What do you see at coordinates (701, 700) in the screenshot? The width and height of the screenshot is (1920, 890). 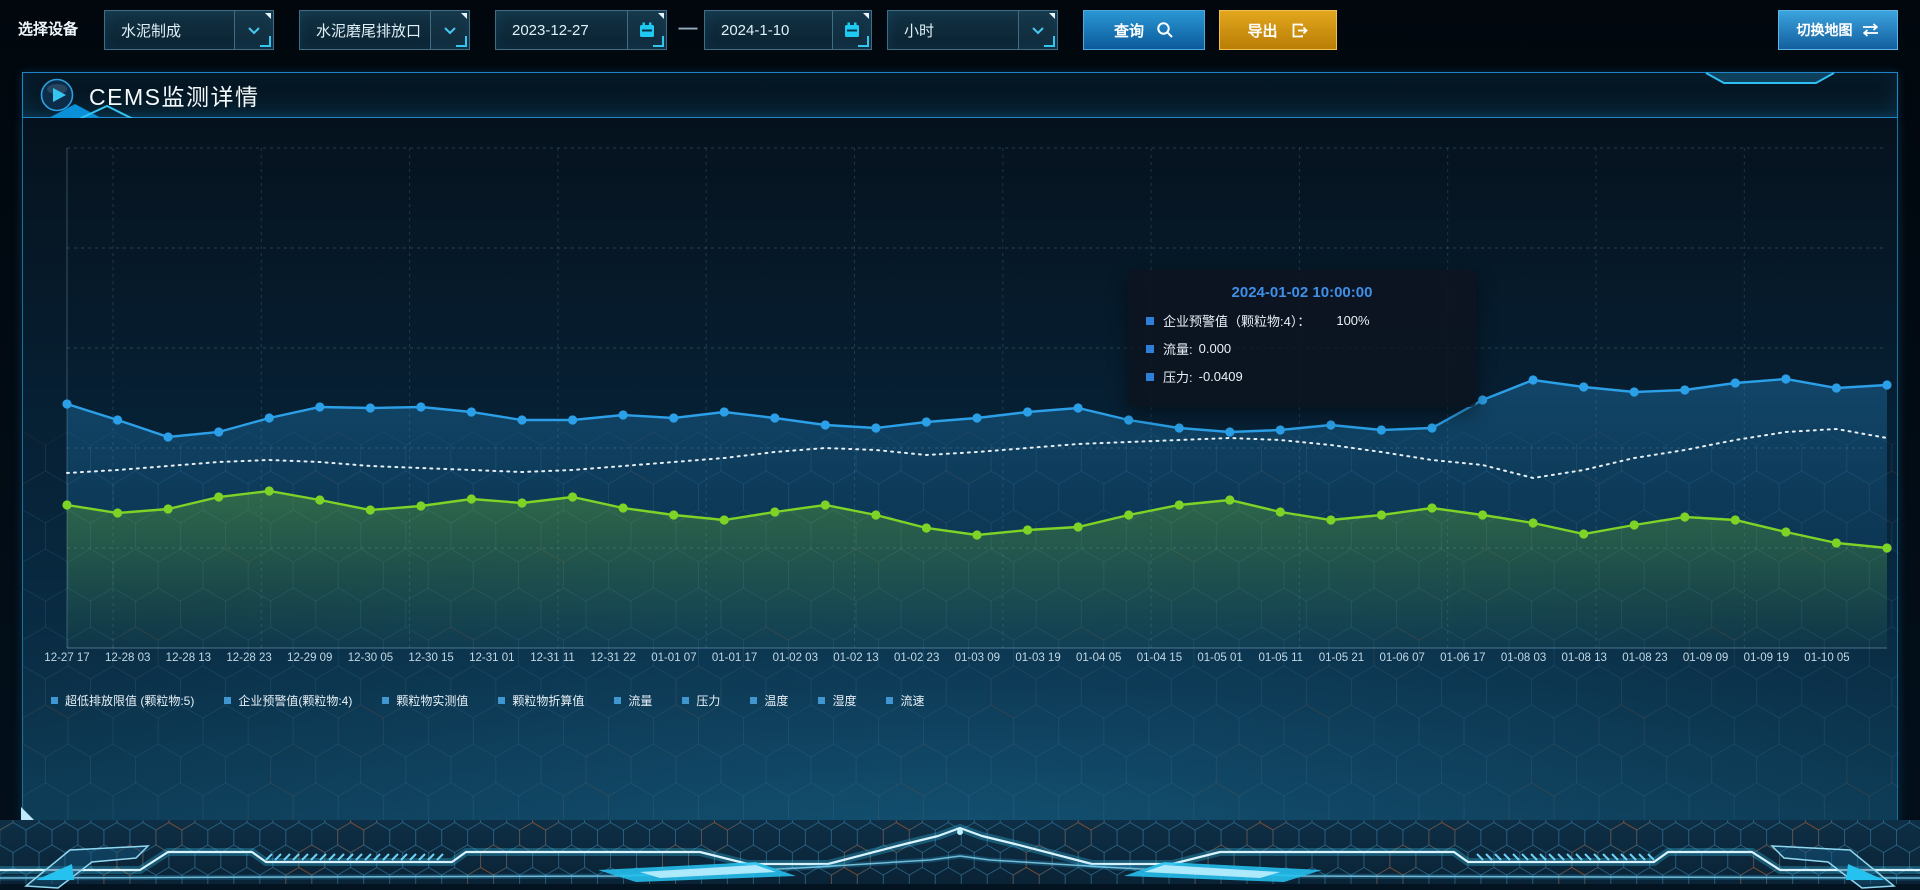 I see `legend-item: 压力` at bounding box center [701, 700].